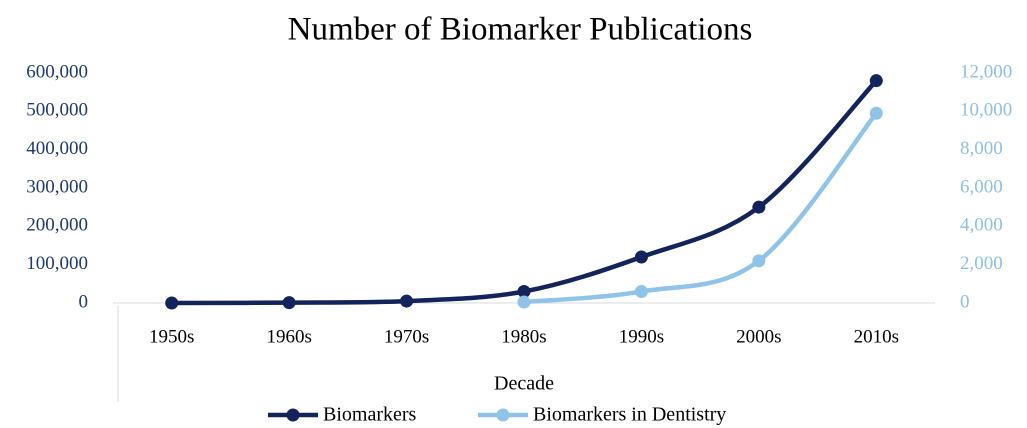 The height and width of the screenshot is (428, 1027). Describe the element at coordinates (57, 186) in the screenshot. I see `y-tick-label: 300,000` at that location.